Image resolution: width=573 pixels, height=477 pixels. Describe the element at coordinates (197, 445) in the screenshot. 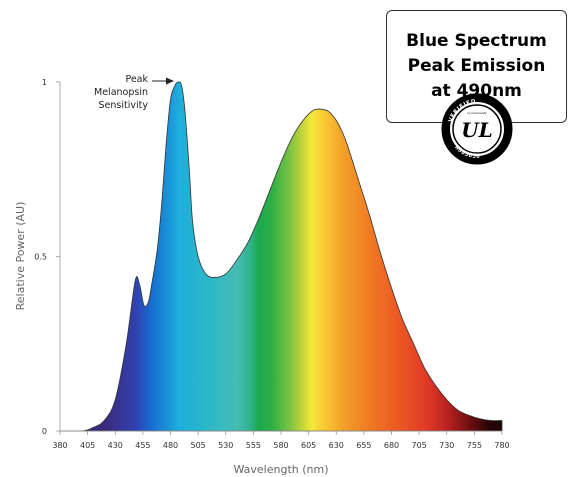

I see `x-tick-label: 505` at that location.